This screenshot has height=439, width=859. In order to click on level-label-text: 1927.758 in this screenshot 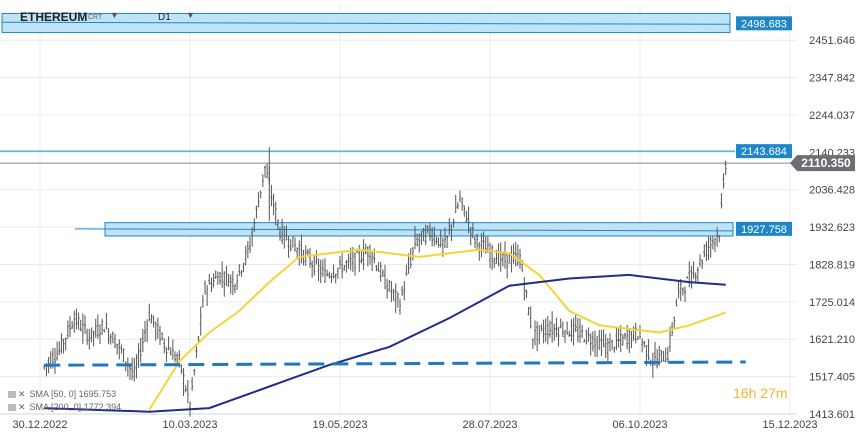, I will do `click(764, 230)`.